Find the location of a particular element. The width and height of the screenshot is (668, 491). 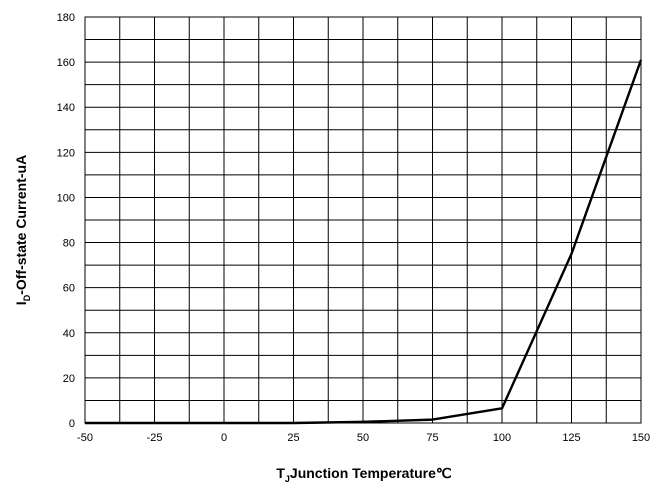

x-tick-label: 125 is located at coordinates (571, 438).